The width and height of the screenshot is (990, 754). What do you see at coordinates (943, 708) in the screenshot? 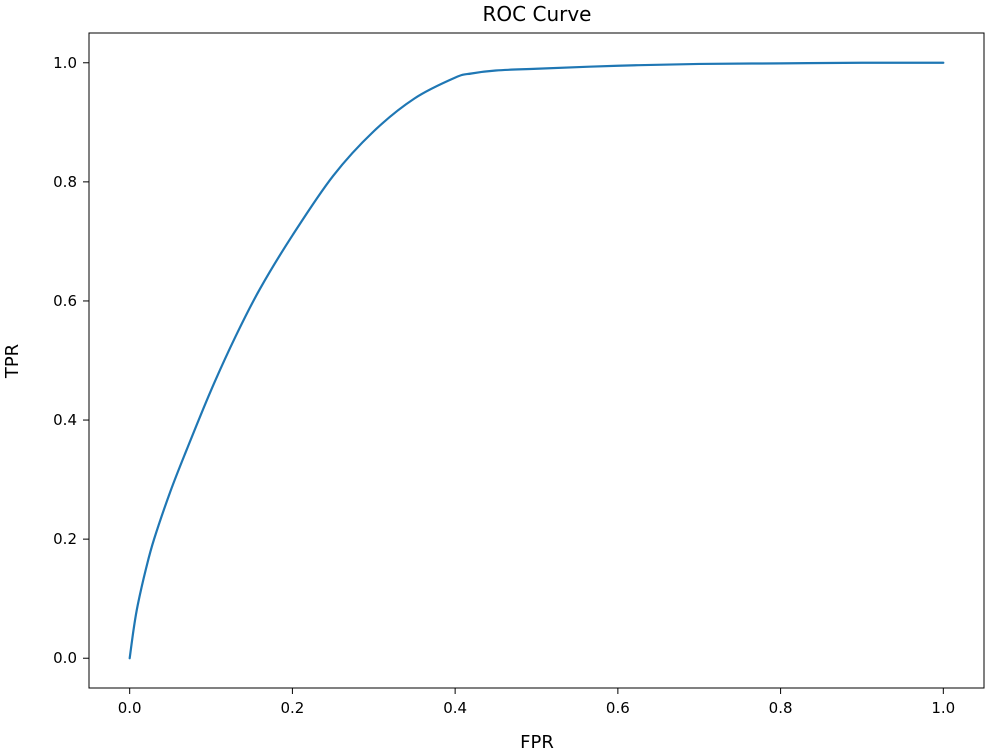
I see `x-tick-label: 1.0` at bounding box center [943, 708].